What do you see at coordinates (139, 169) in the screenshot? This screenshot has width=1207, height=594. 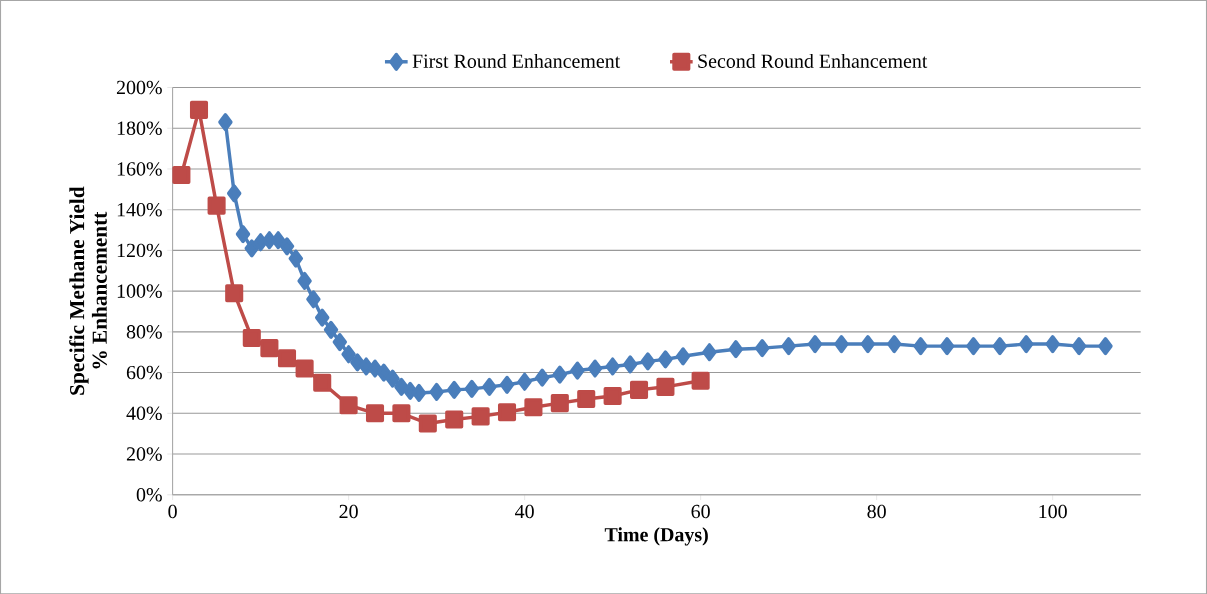 I see `y-tick-label: 160%` at bounding box center [139, 169].